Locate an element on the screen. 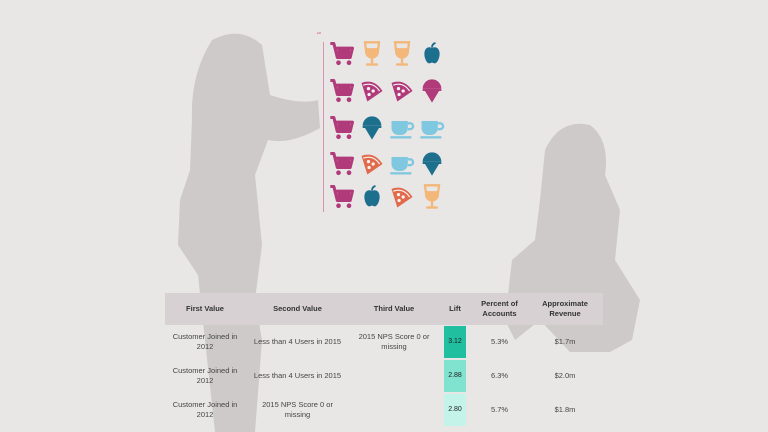 The image size is (768, 432). header-approximate-revenue: Approximate Revenue is located at coordinates (565, 309).